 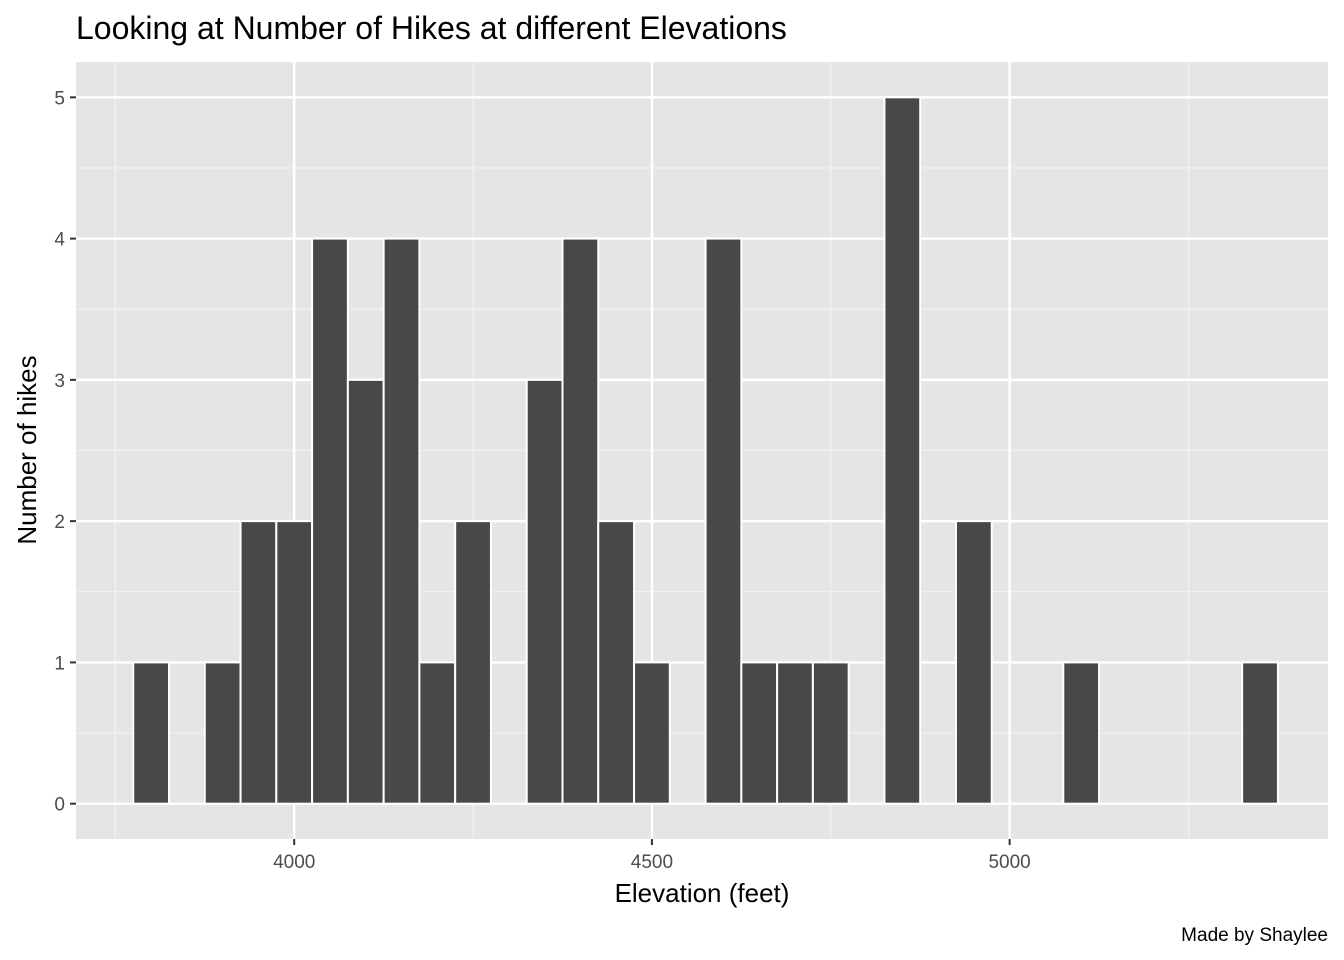 I want to click on y-tick-label: 4, so click(x=59, y=240).